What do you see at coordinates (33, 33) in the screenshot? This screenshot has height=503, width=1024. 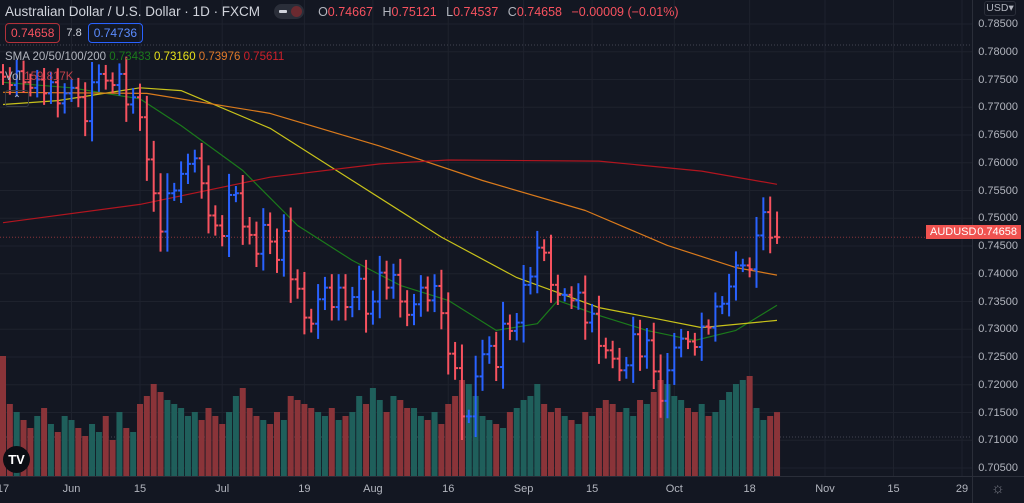 I see `sell-button: 0.74658` at bounding box center [33, 33].